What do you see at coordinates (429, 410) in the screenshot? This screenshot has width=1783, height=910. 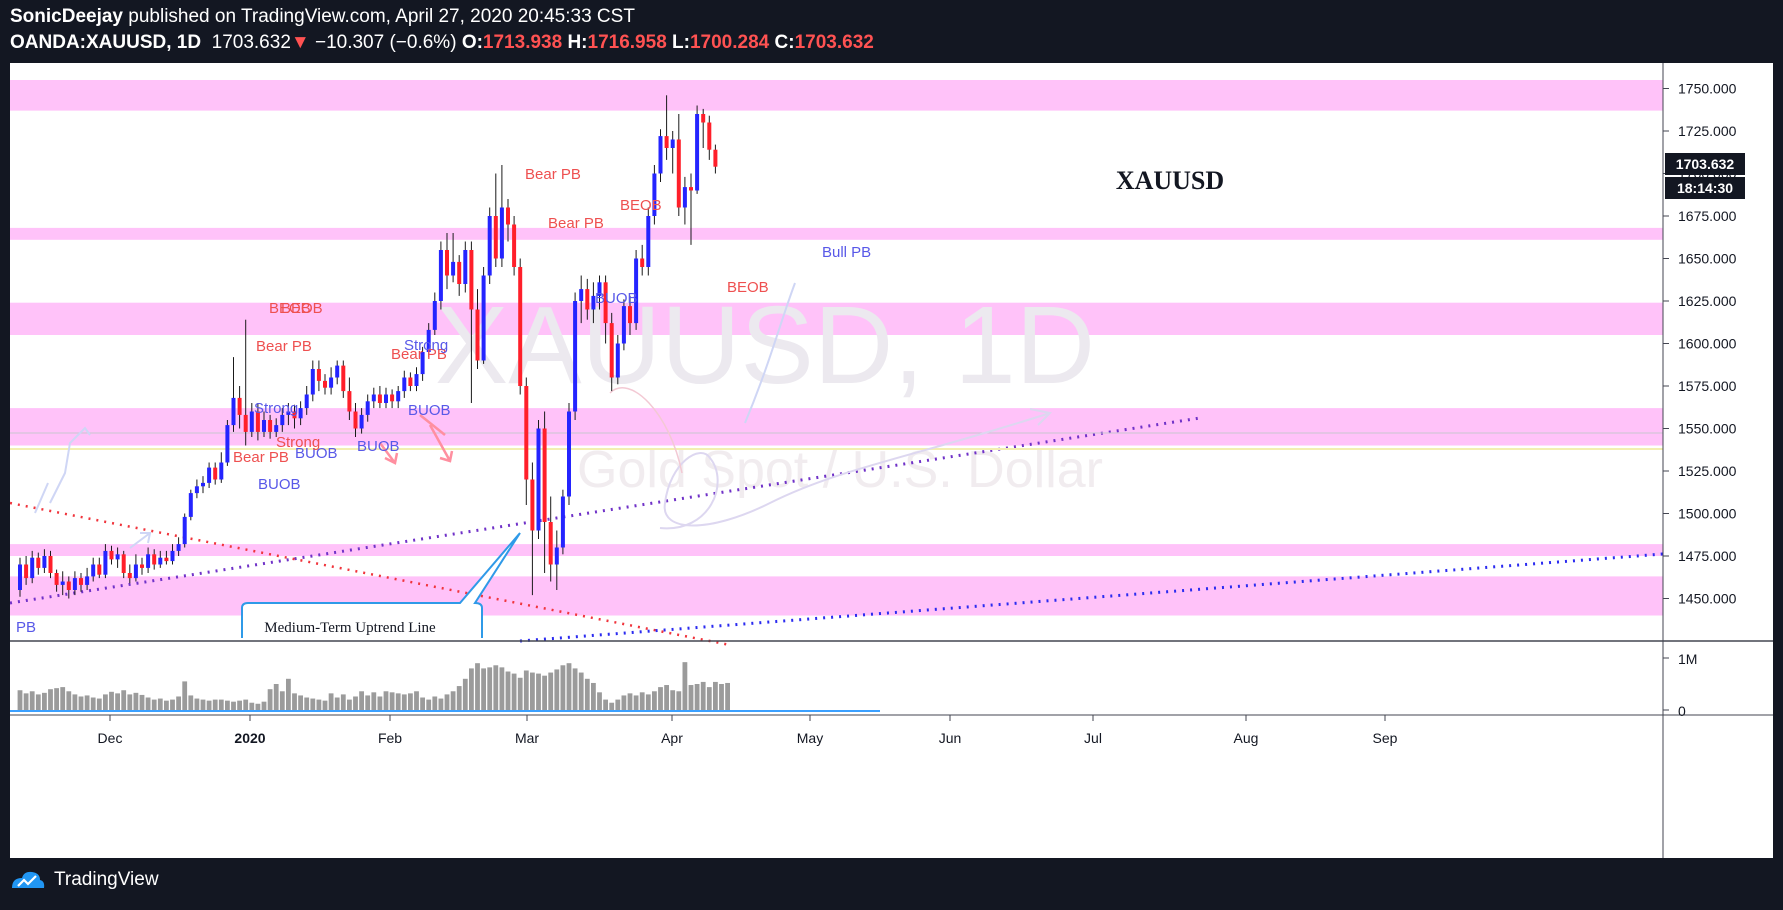 I see `label-buob-2: BUOB` at bounding box center [429, 410].